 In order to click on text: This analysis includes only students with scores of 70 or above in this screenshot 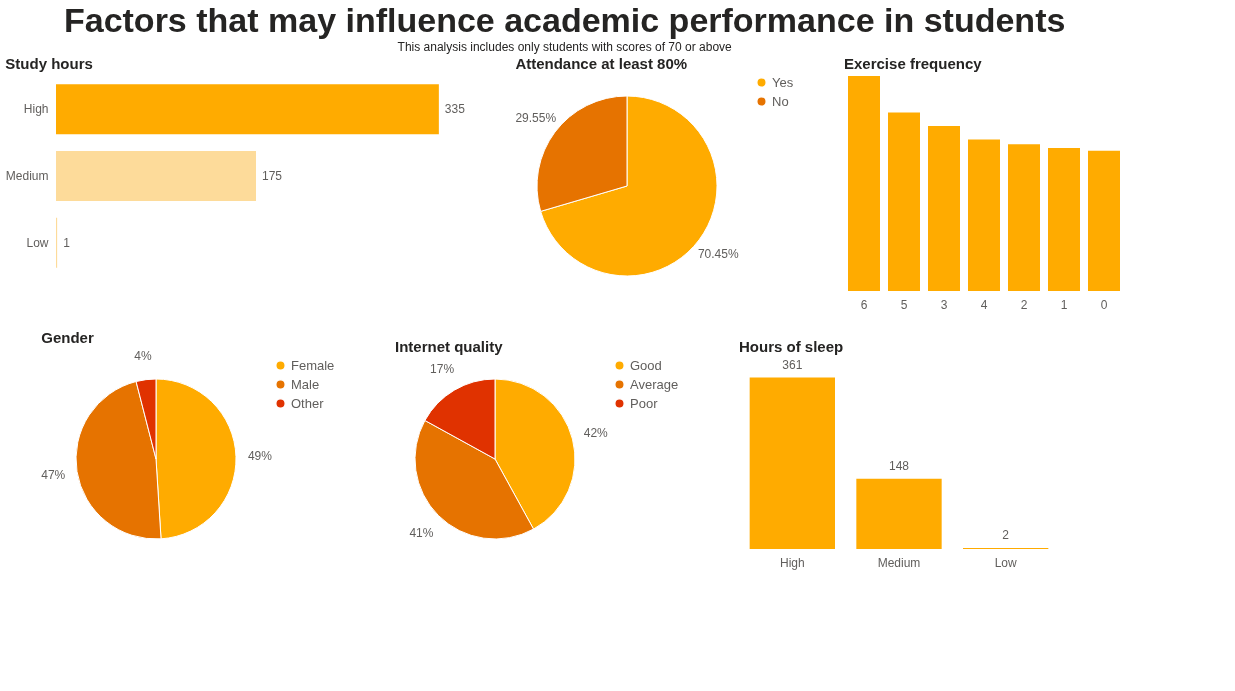, I will do `click(565, 47)`.